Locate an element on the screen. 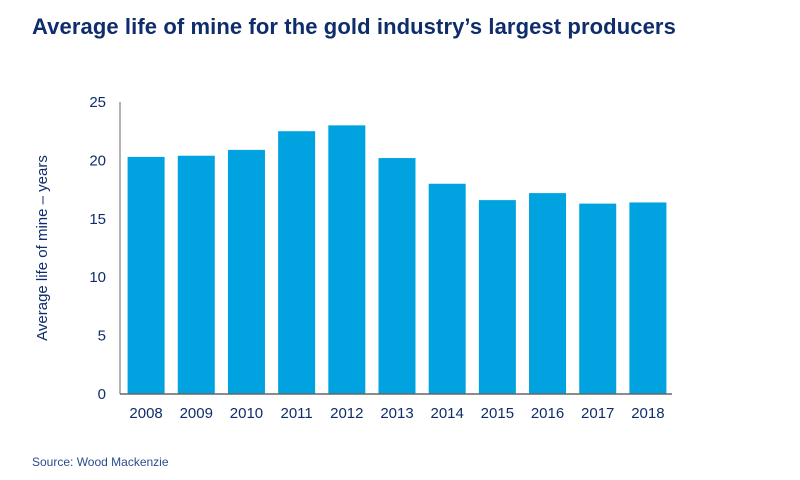 This screenshot has width=800, height=480. x-tick-label: 2015 is located at coordinates (497, 413).